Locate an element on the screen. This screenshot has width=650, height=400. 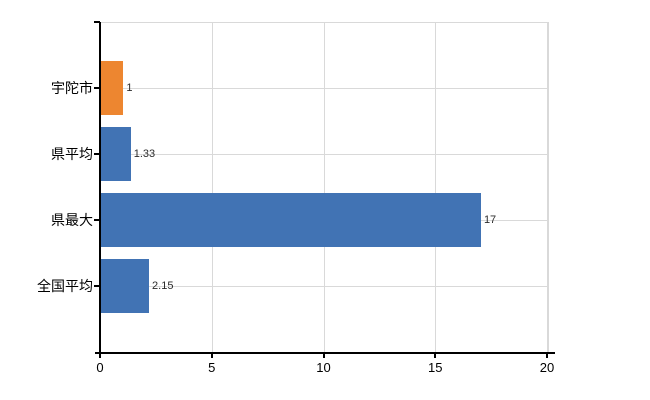
category-label: 県平均 is located at coordinates (72, 154).